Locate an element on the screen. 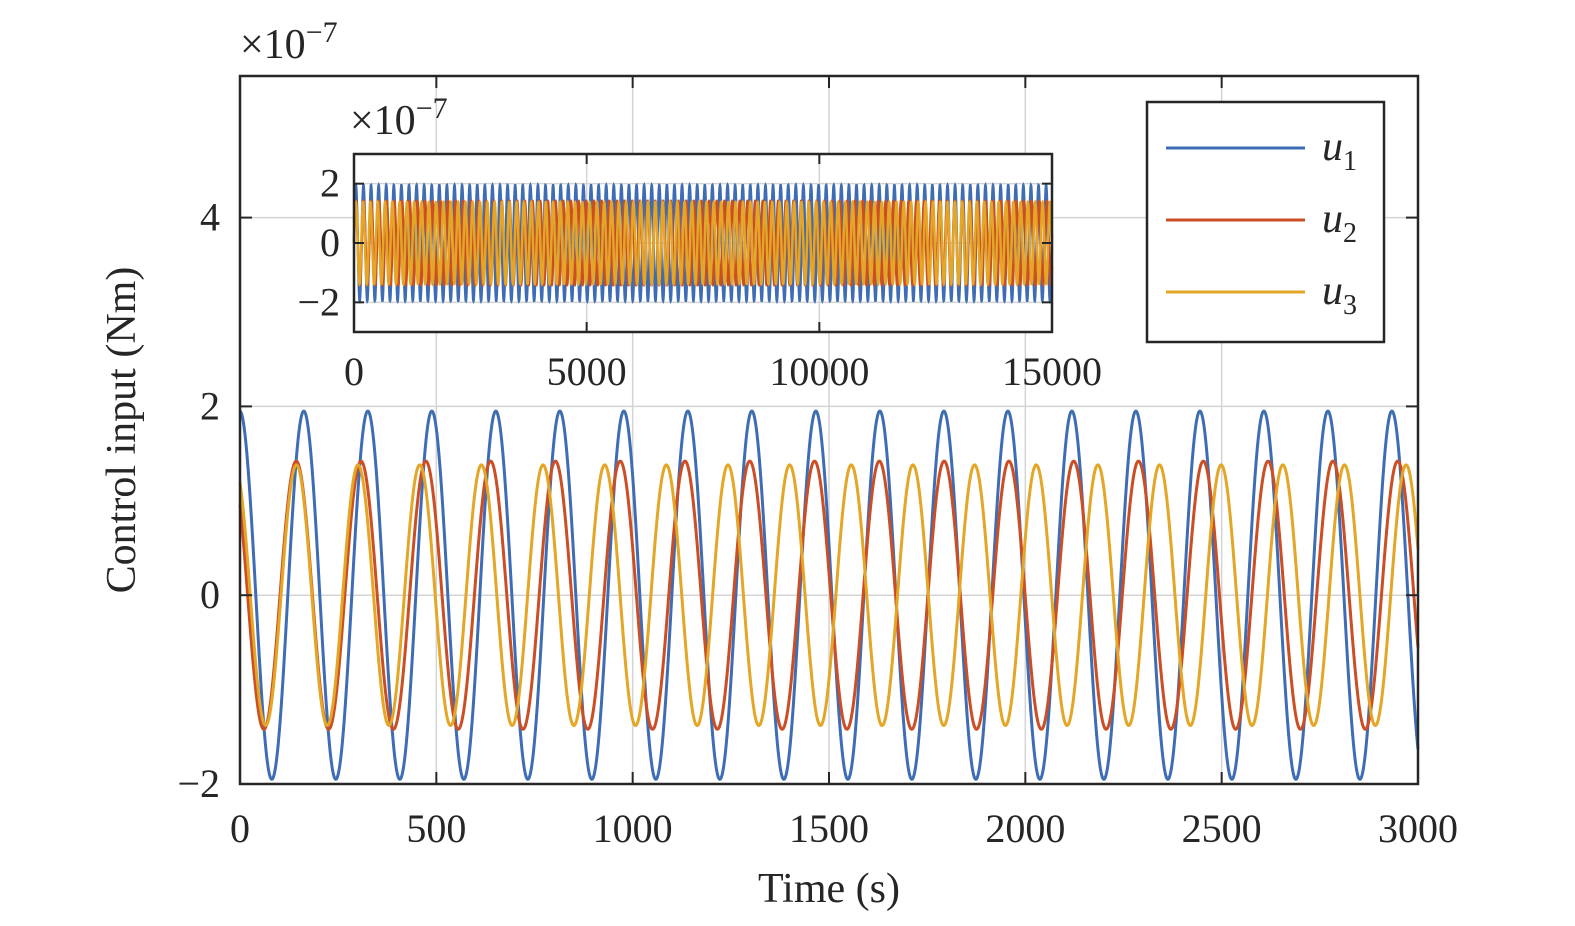 Image resolution: width=1575 pixels, height=926 pixels. x-tick-label: 2500 is located at coordinates (1222, 828).